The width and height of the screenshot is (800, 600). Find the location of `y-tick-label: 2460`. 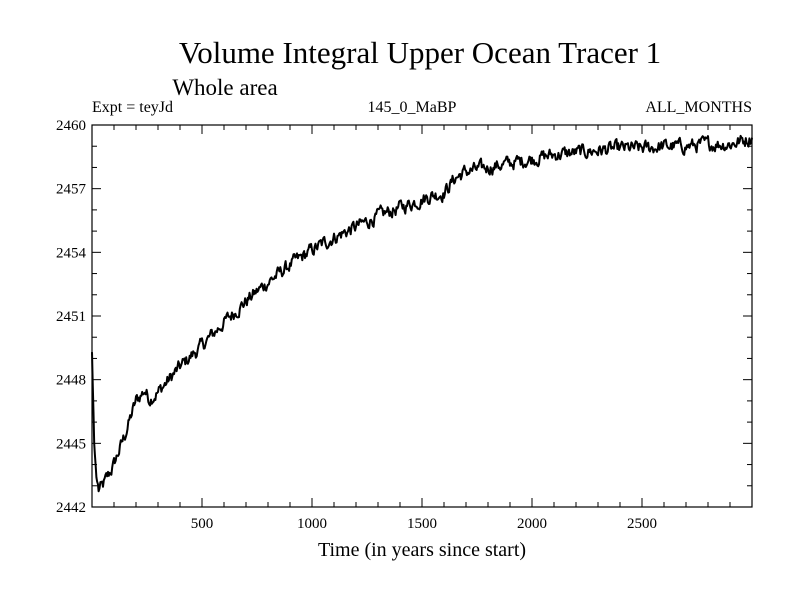

y-tick-label: 2460 is located at coordinates (71, 126).